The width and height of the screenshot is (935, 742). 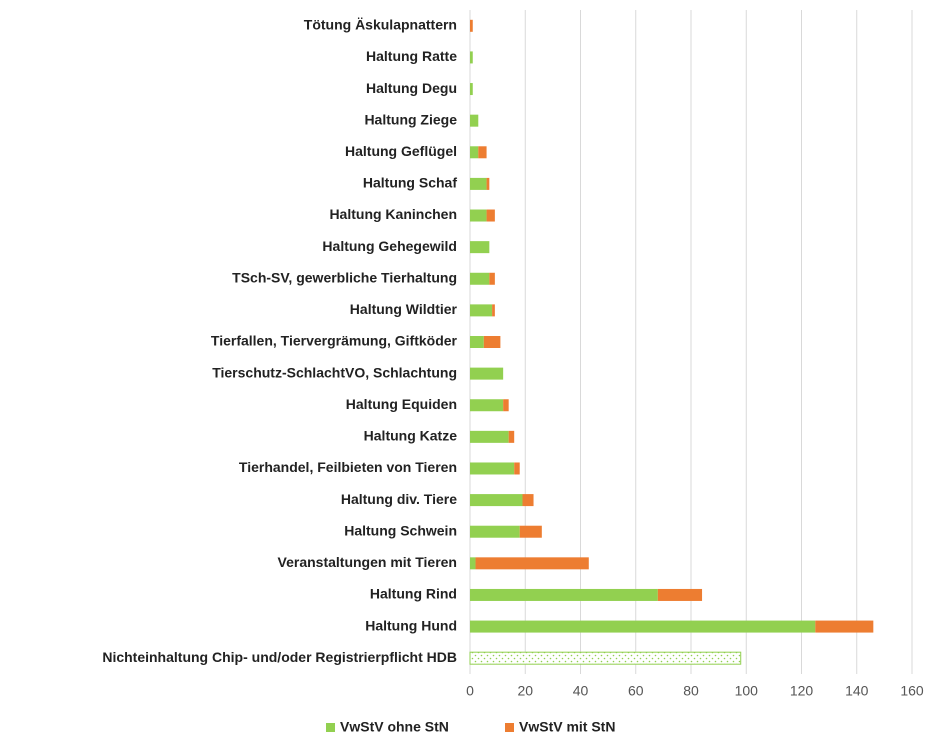 What do you see at coordinates (413, 594) in the screenshot?
I see `category-label: Haltung Rind` at bounding box center [413, 594].